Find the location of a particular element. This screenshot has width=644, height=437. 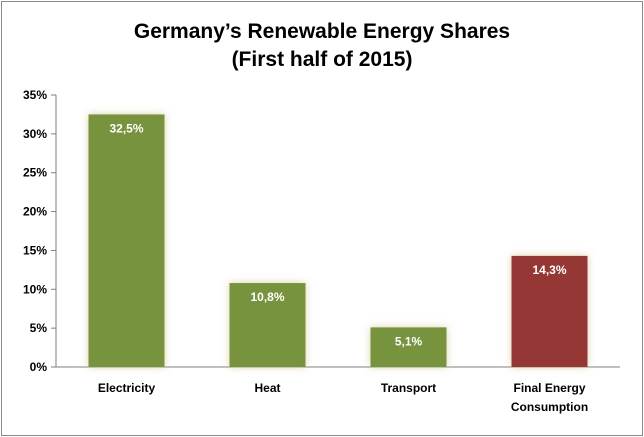

x-category-label: Transport is located at coordinates (408, 388).